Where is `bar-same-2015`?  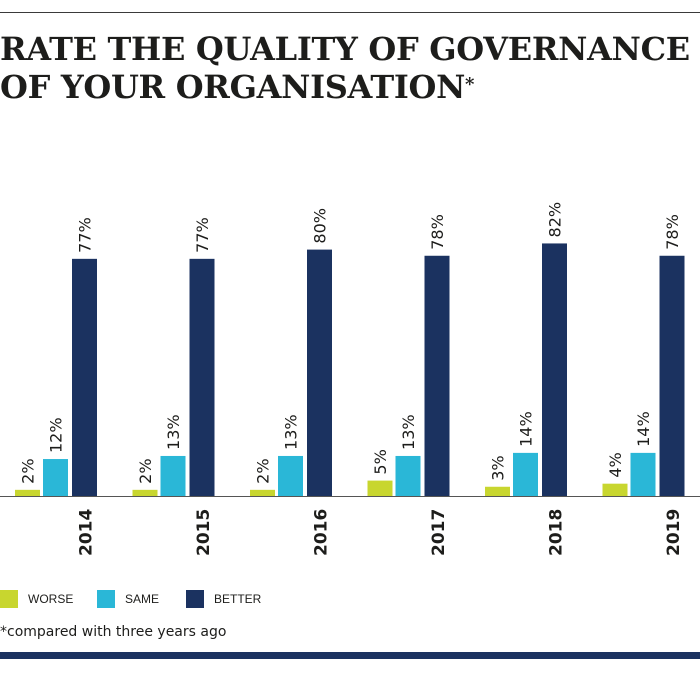 bar-same-2015 is located at coordinates (173, 475).